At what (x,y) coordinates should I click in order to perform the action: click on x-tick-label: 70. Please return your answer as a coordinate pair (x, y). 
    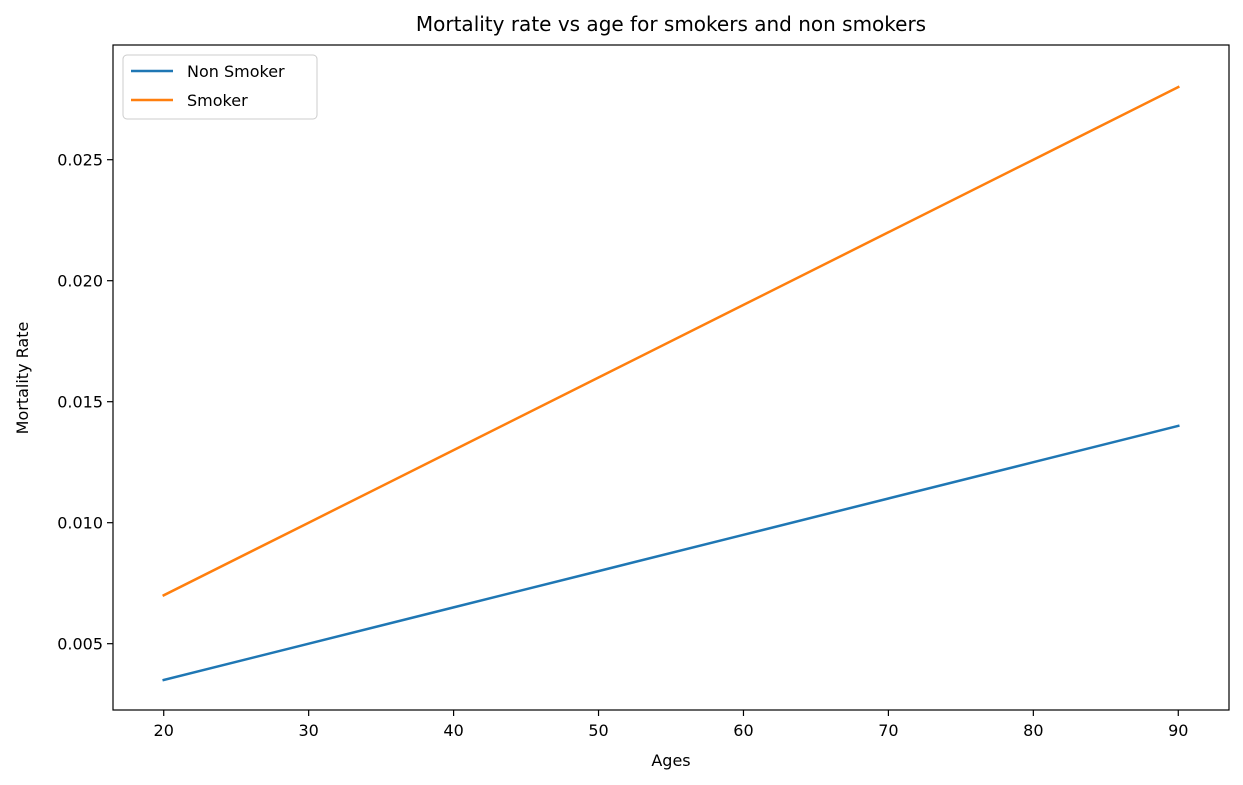
    Looking at the image, I should click on (888, 730).